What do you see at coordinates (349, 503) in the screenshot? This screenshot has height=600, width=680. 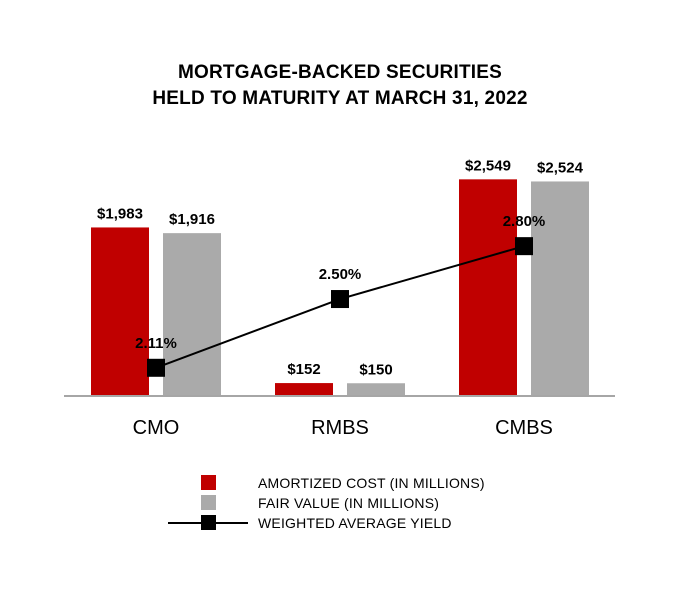 I see `legend-label-fair-value: FAIR VALUE (IN MILLIONS)` at bounding box center [349, 503].